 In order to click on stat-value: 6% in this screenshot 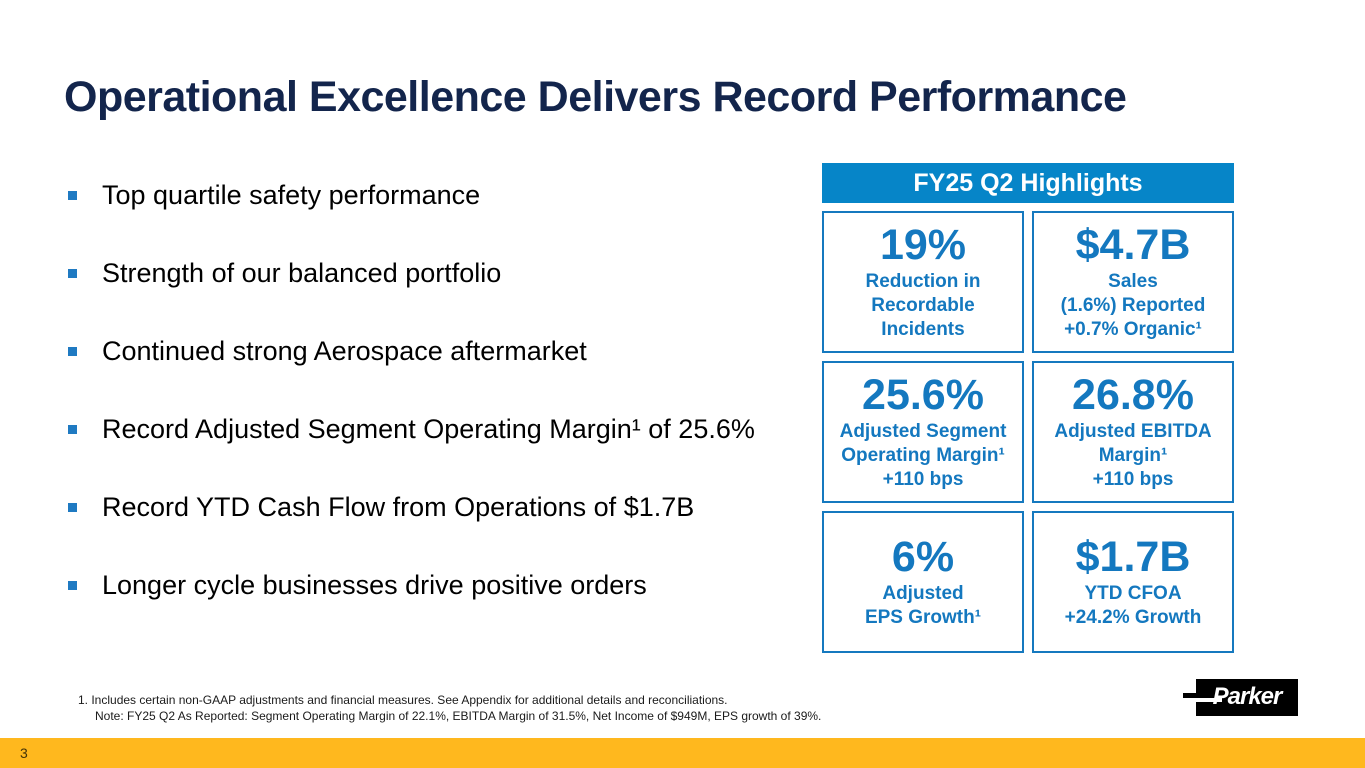, I will do `click(923, 557)`.